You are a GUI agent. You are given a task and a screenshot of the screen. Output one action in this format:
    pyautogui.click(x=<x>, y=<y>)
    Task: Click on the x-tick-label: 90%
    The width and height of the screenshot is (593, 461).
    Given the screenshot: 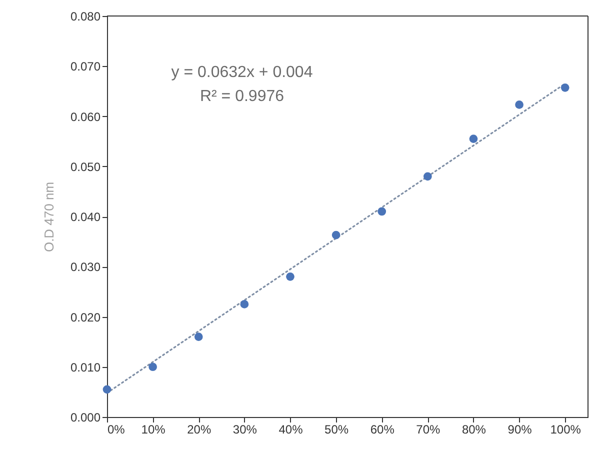 What is the action you would take?
    pyautogui.click(x=520, y=429)
    